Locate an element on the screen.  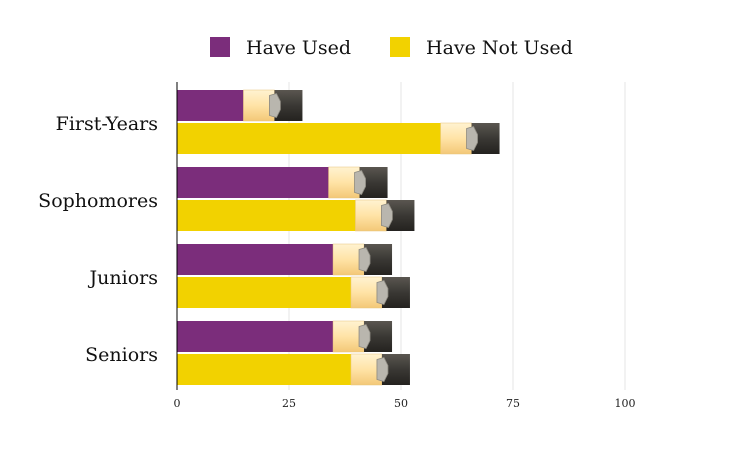
x-tick-label: 50 is located at coordinates (401, 403).